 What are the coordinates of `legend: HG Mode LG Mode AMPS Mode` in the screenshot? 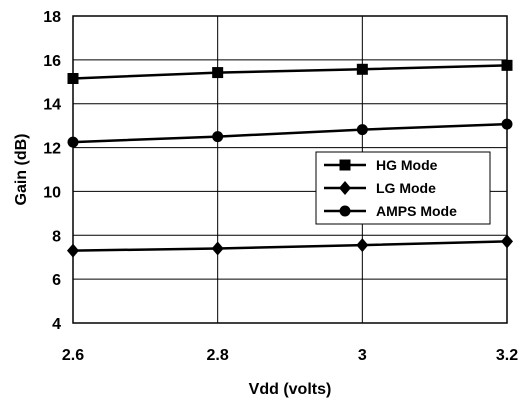 It's located at (403, 188).